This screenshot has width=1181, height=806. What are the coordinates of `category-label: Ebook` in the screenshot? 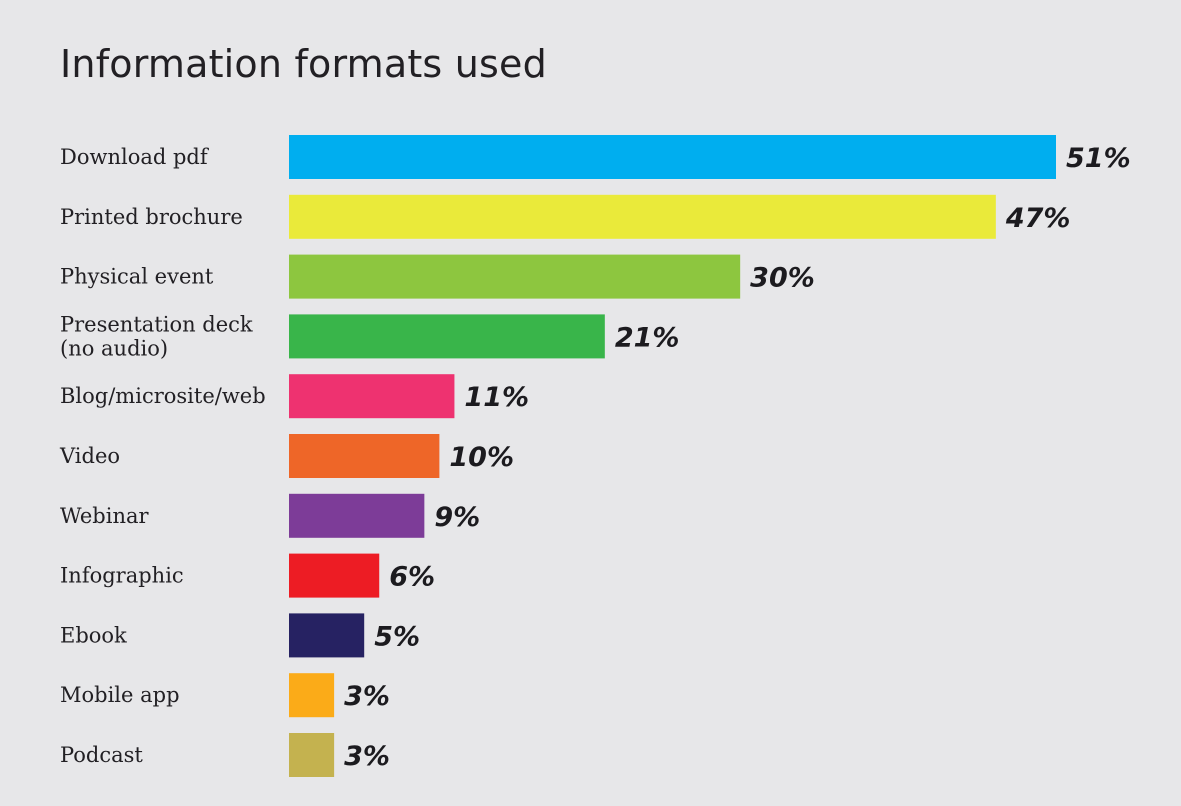 It's located at (93, 635).